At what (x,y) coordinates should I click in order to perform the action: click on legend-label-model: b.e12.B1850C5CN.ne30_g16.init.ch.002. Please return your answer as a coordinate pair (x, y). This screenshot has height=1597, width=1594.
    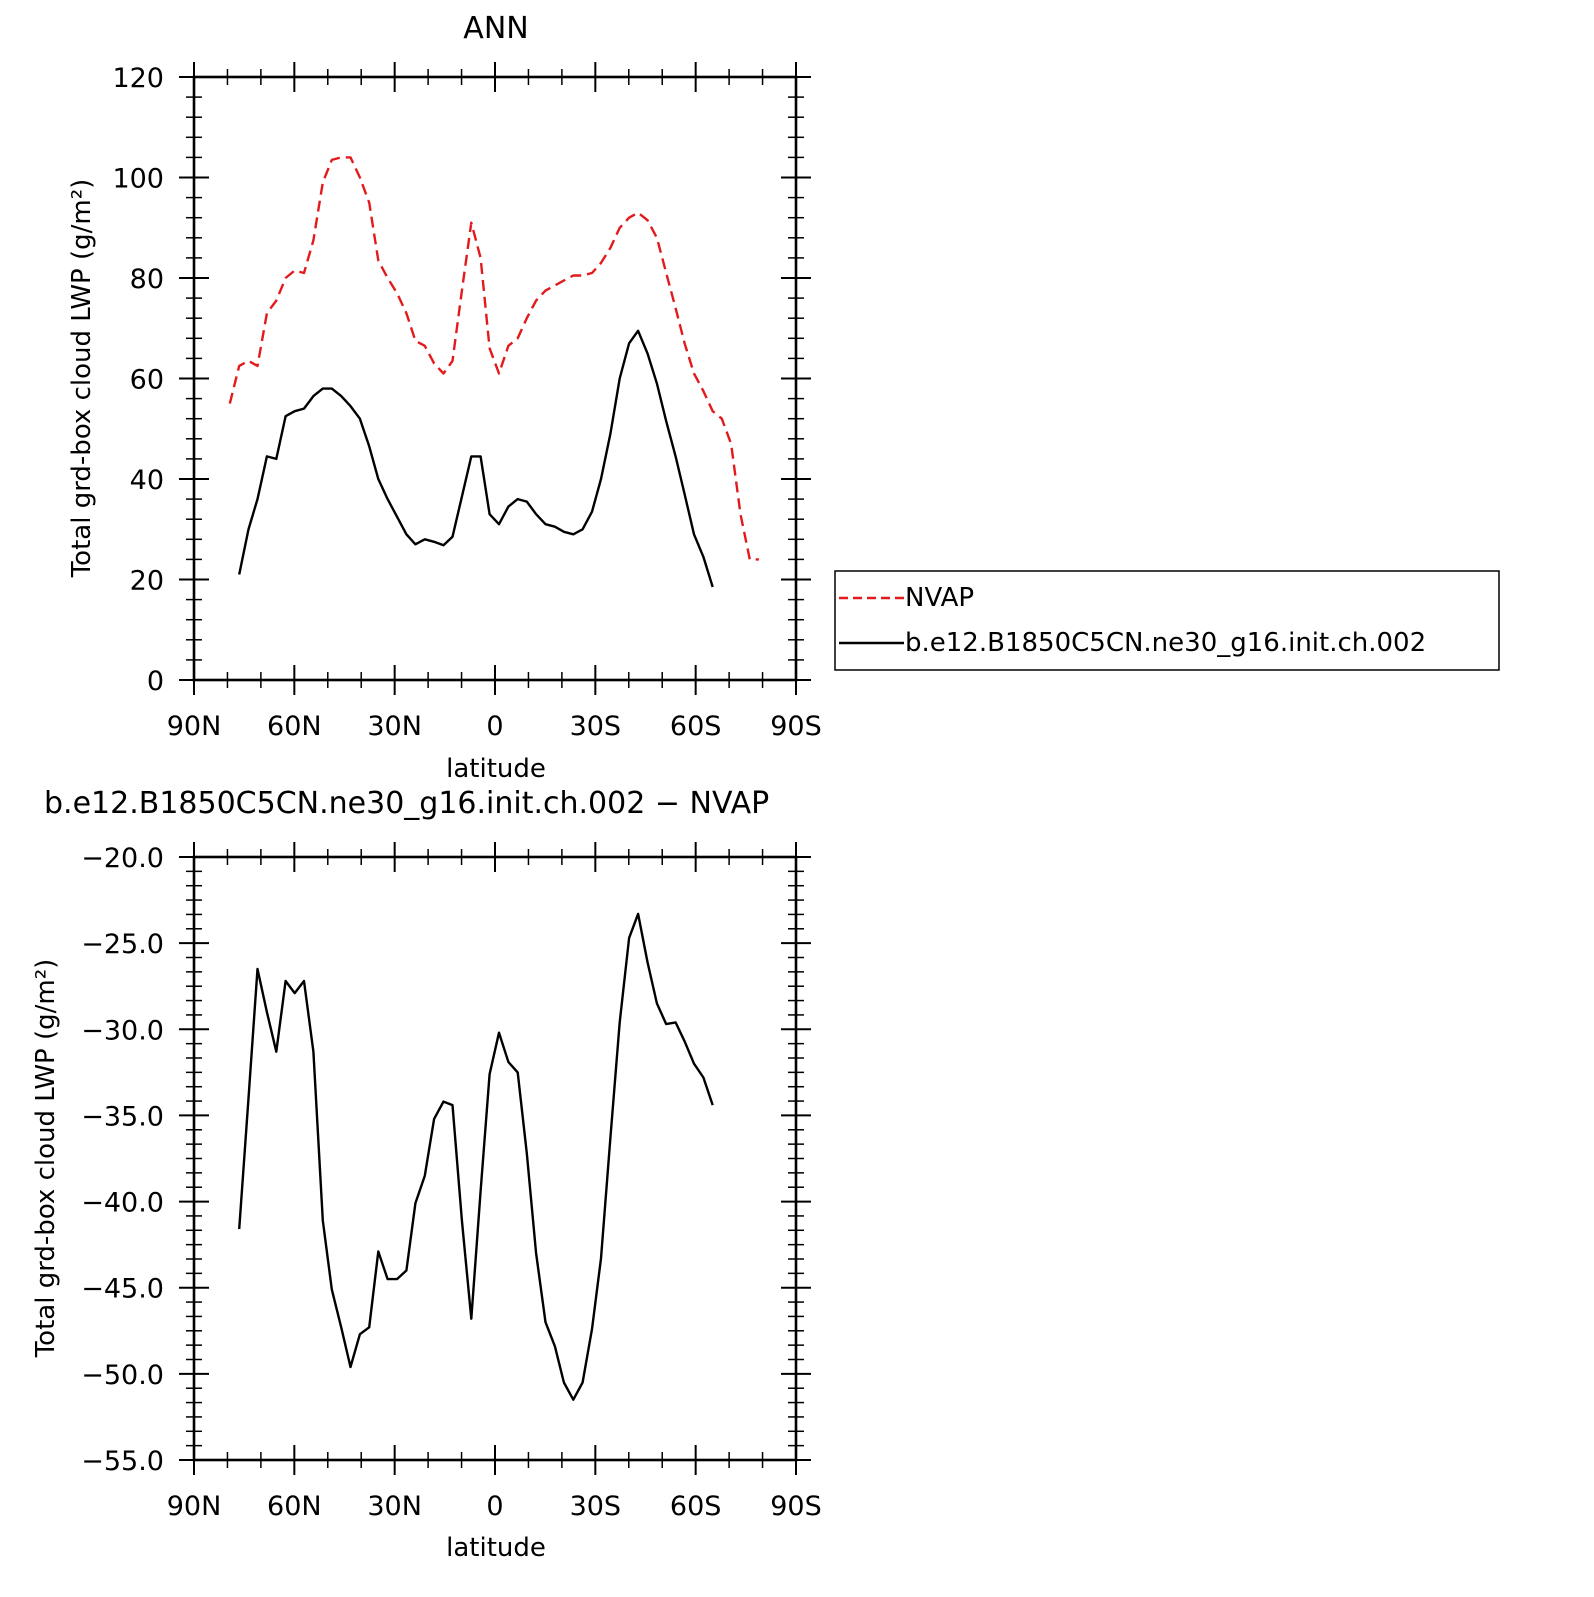
    Looking at the image, I should click on (1165, 643).